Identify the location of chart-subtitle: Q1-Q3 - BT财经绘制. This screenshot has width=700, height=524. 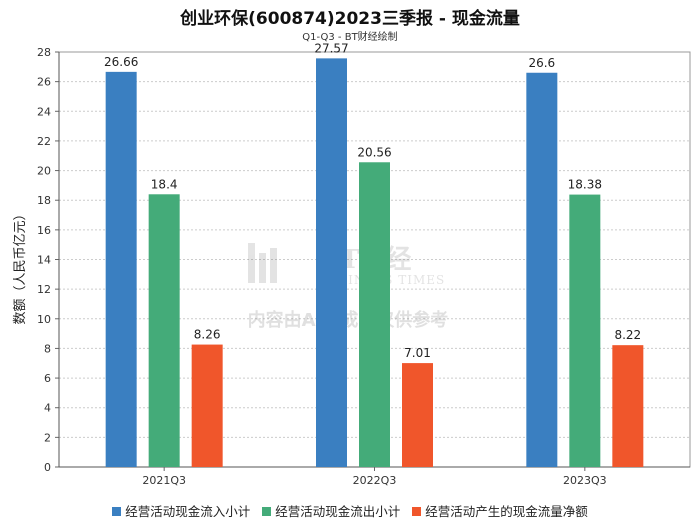
(350, 37).